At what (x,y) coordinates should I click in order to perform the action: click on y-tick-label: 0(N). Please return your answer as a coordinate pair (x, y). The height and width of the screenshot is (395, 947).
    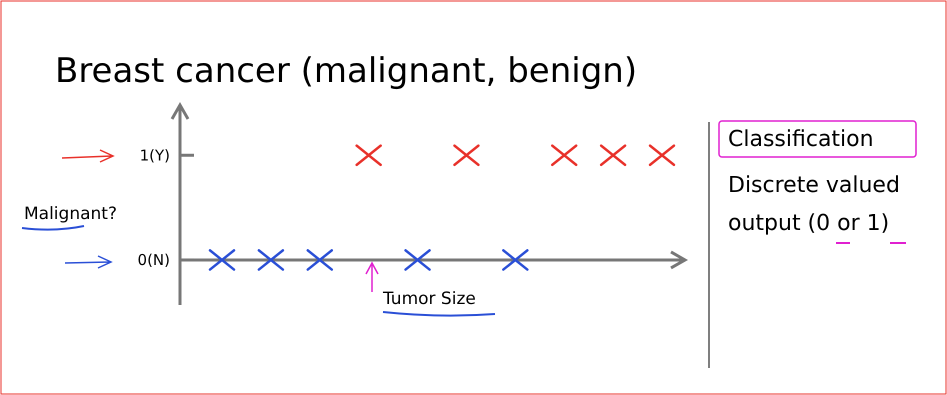
    Looking at the image, I should click on (154, 260).